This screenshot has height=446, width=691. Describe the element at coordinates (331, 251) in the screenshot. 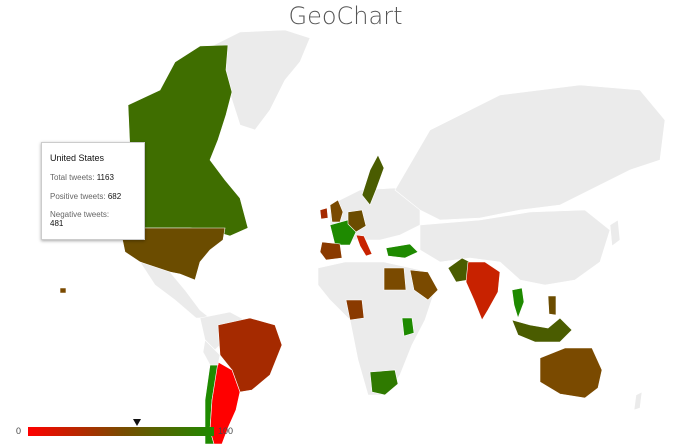

I see `region-spain` at that location.